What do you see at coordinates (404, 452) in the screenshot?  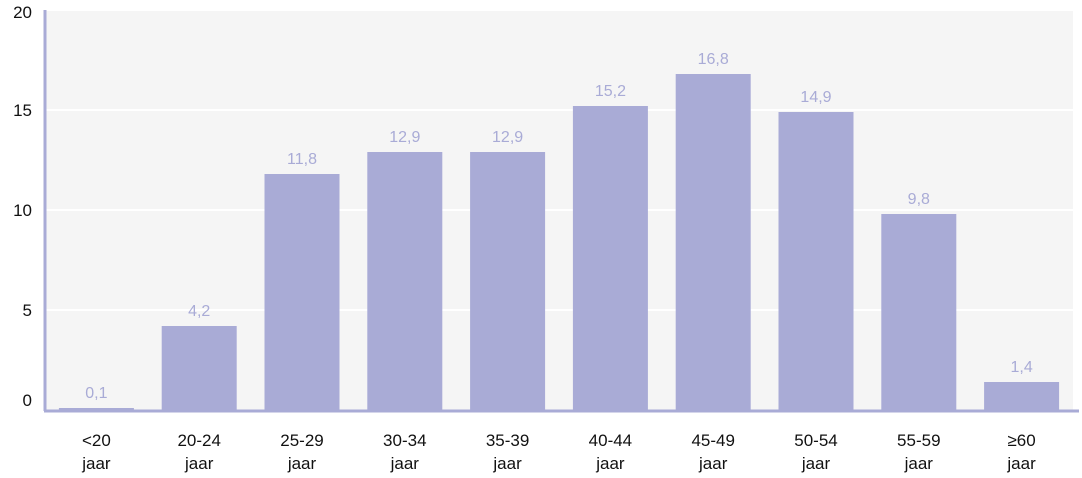 I see `x-category-label: 30-34 jaar` at bounding box center [404, 452].